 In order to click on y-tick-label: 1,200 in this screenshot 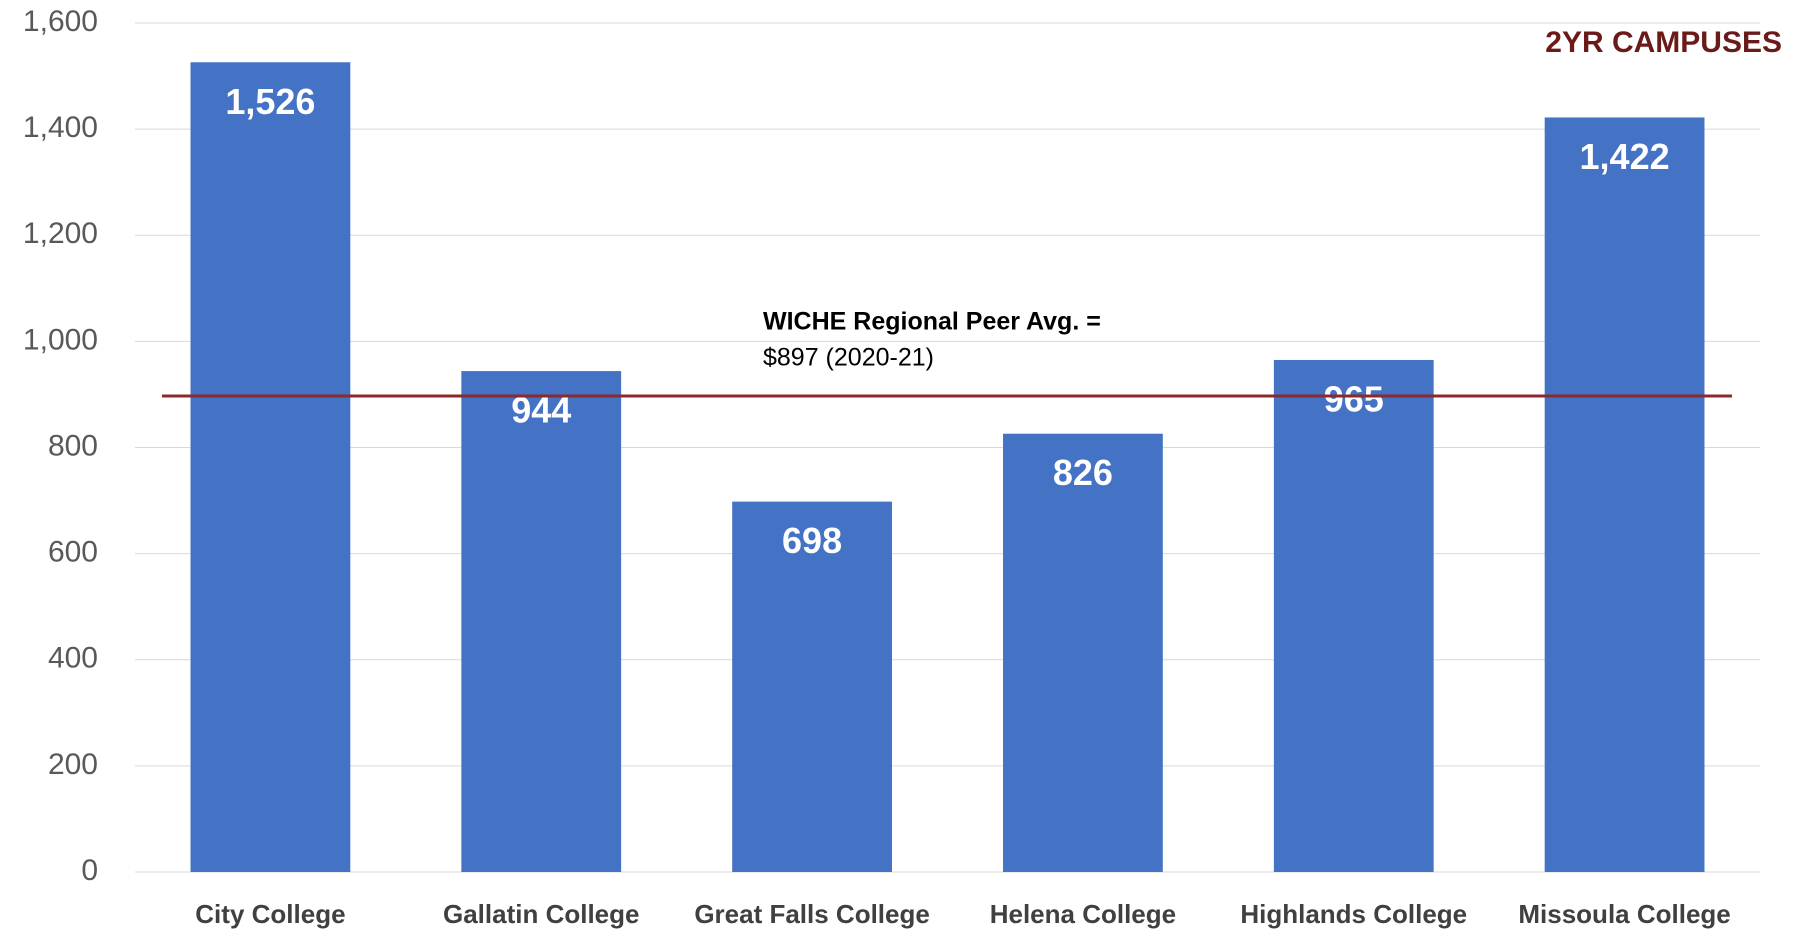, I will do `click(60, 233)`.